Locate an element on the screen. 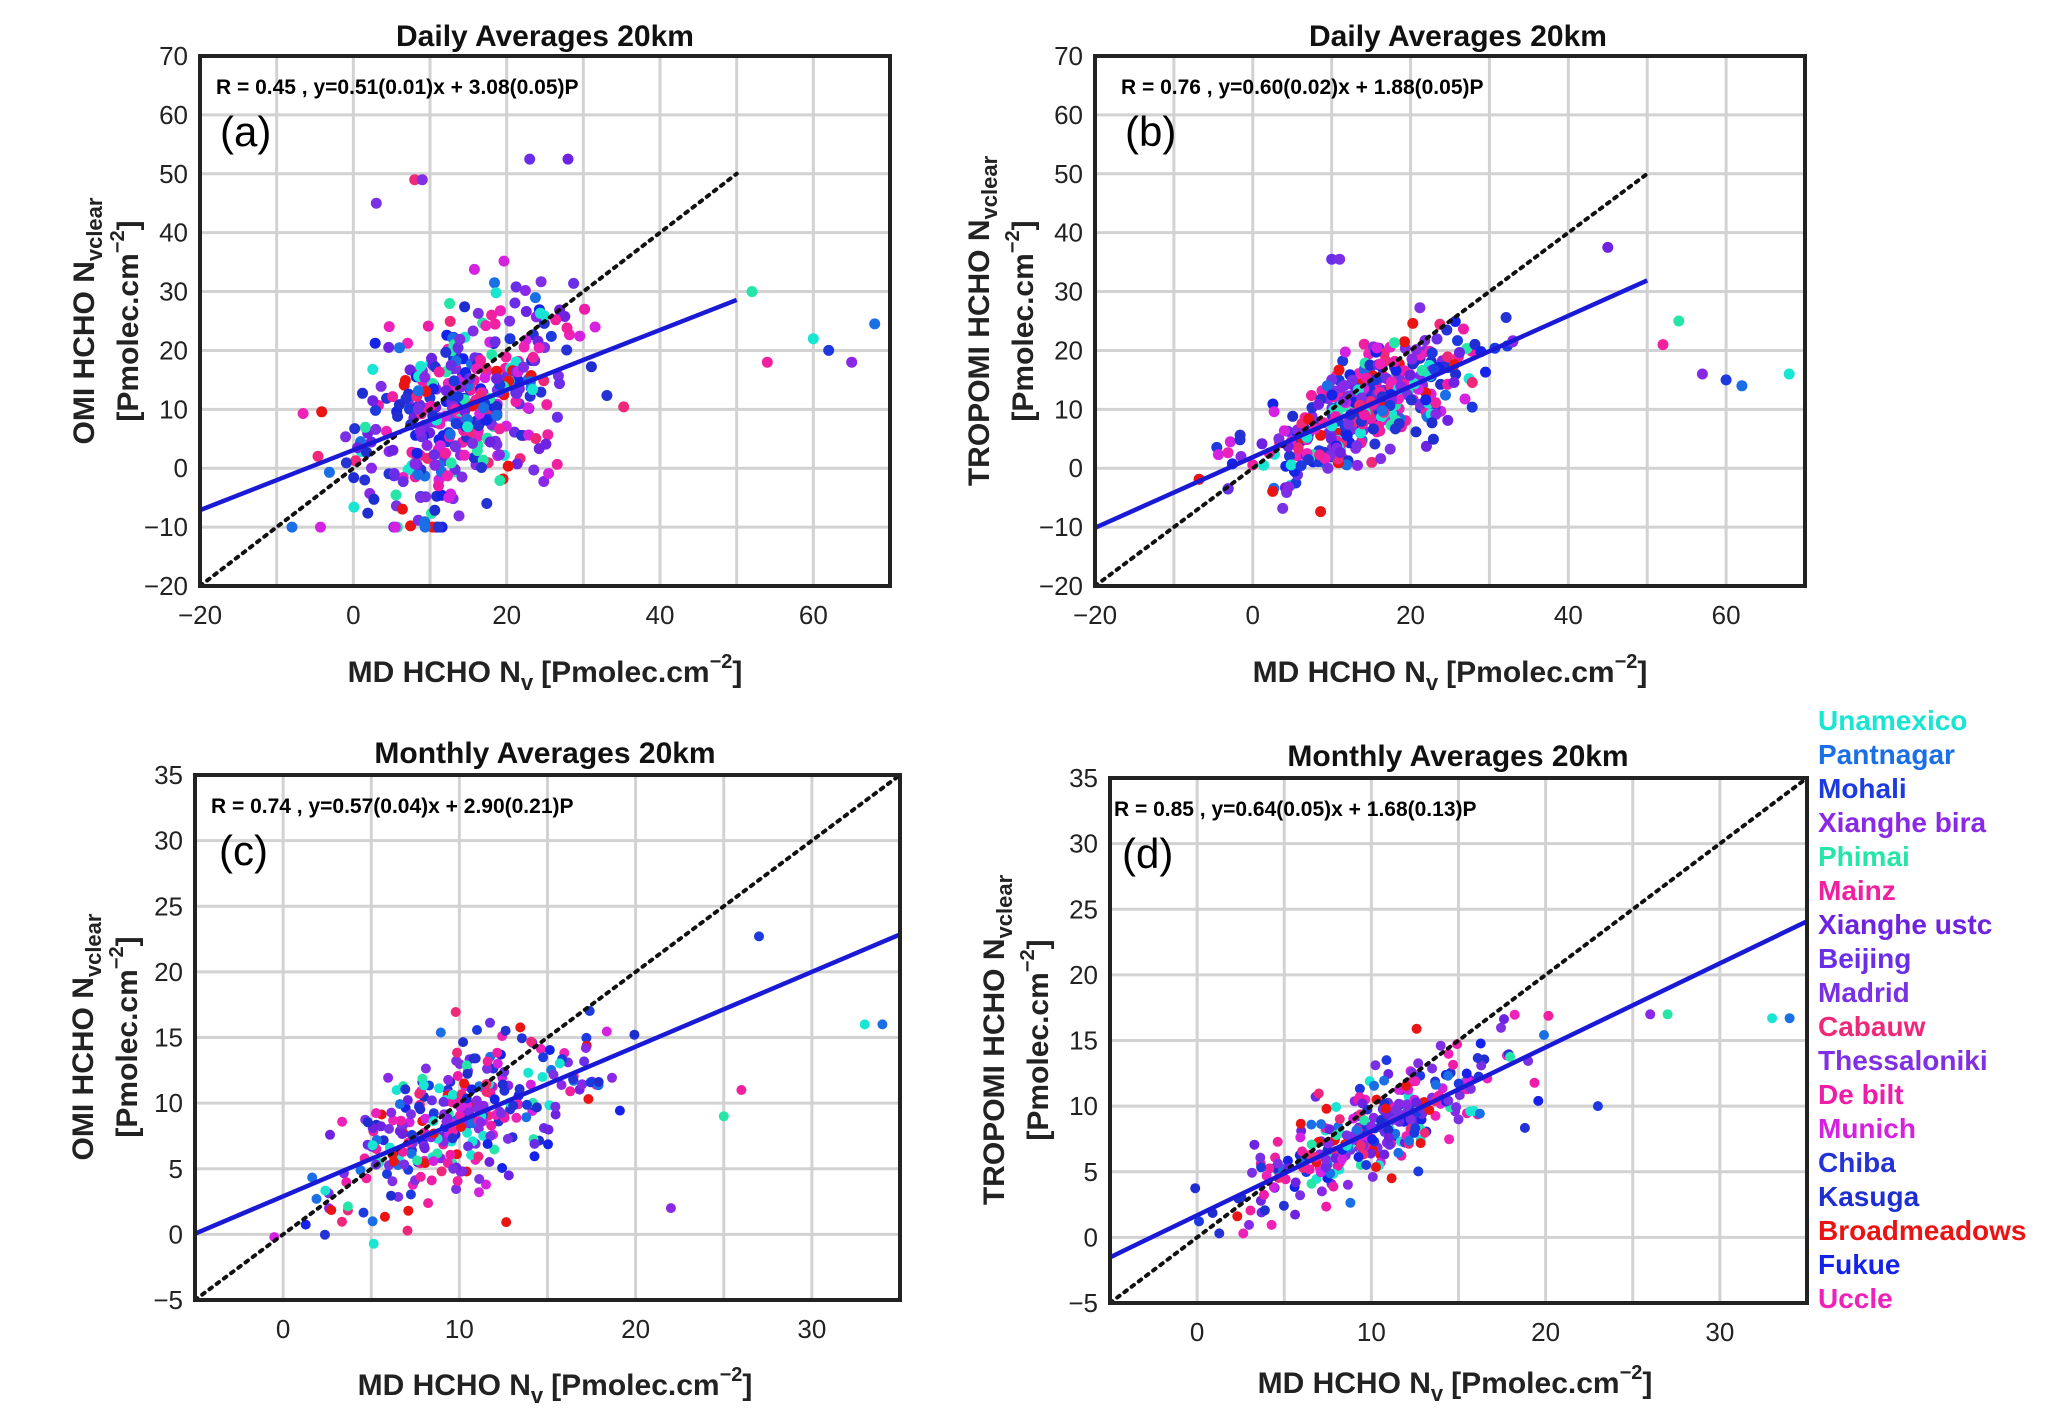  panel-c-xticks: 0 10 20 30 is located at coordinates (551, 1329).